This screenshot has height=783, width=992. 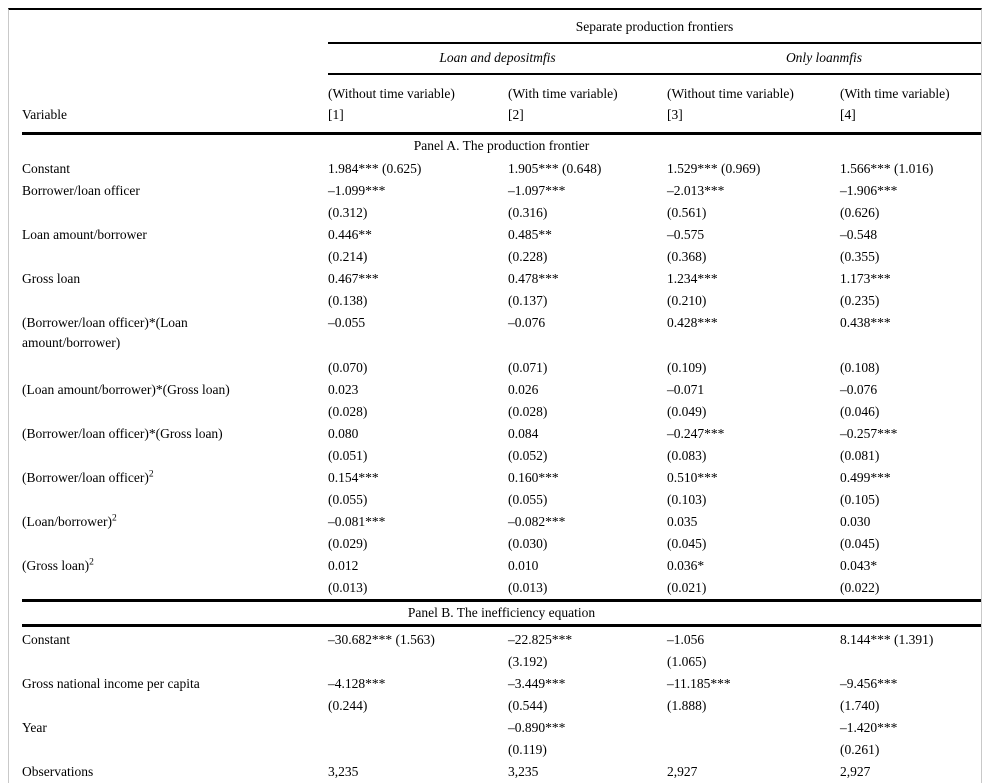 What do you see at coordinates (44, 114) in the screenshot?
I see `column-header-variable: Variable` at bounding box center [44, 114].